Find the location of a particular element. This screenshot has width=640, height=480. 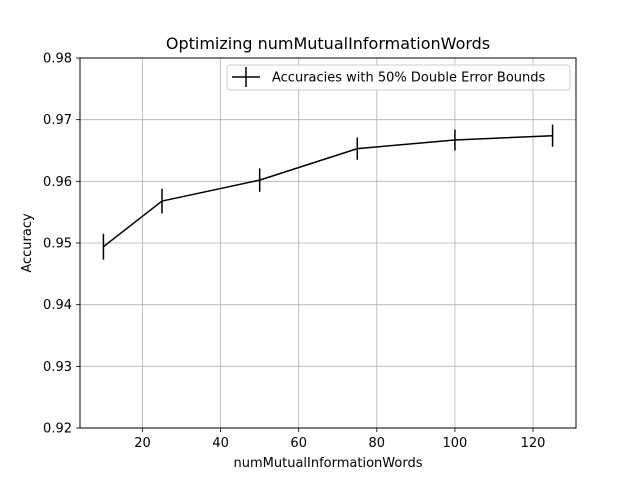

x-tick-label: 40 is located at coordinates (220, 443).